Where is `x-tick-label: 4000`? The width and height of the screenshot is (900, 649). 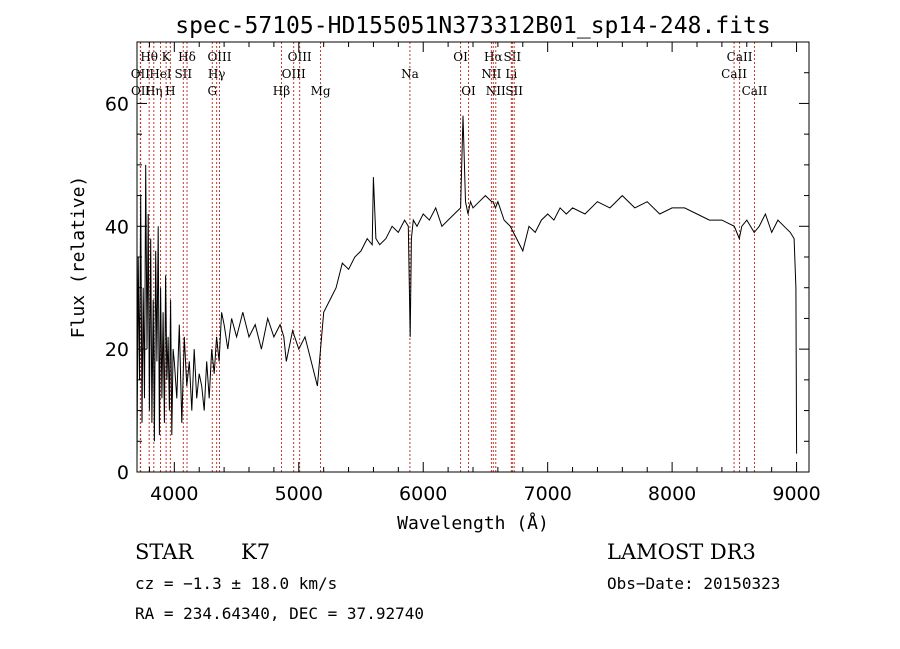 x-tick-label: 4000 is located at coordinates (174, 494).